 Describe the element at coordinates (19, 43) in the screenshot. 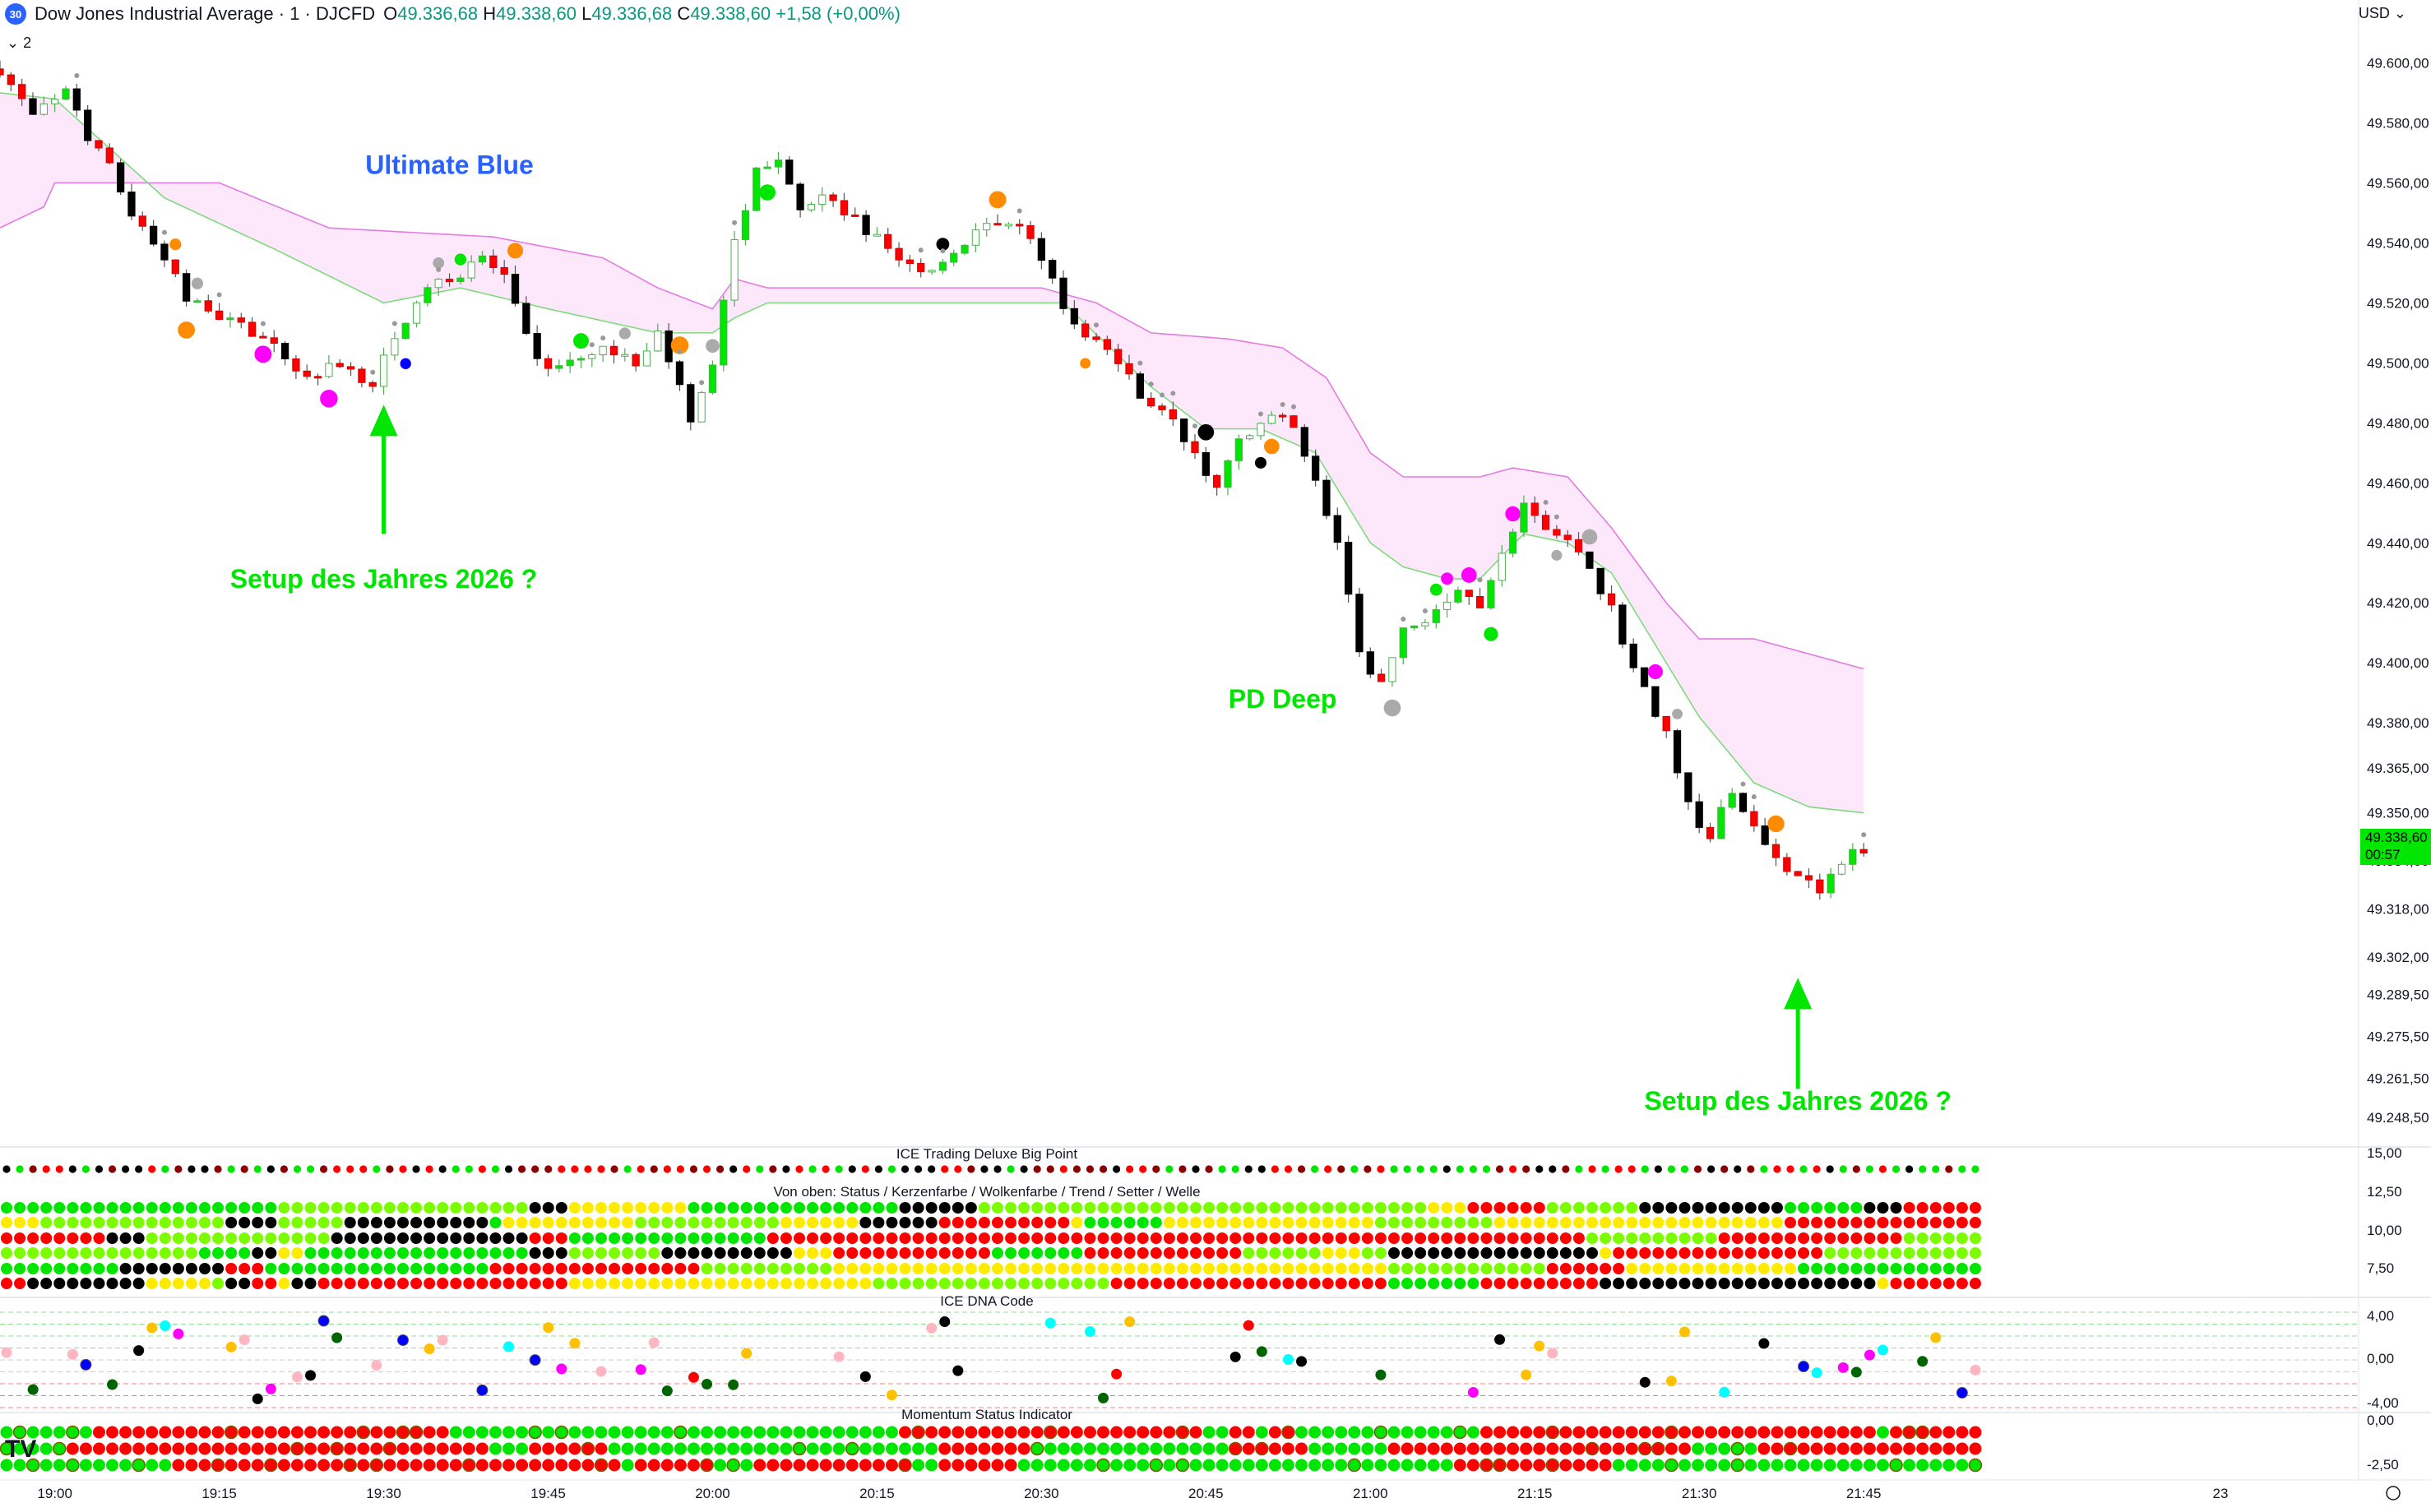

I see `indicator-collapse-toggle: ⌄ 2` at that location.